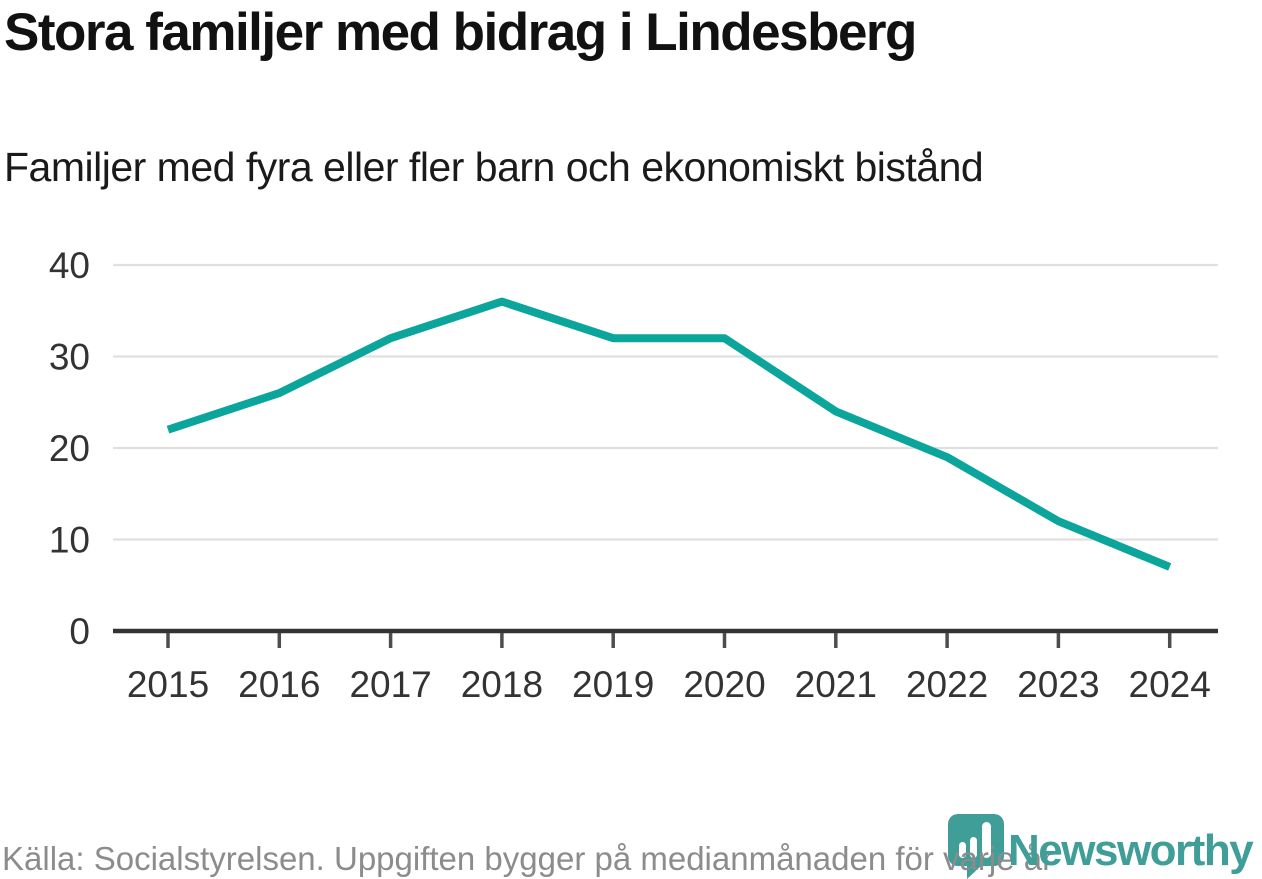  Describe the element at coordinates (69, 540) in the screenshot. I see `y-axis-tick-label: 10` at that location.